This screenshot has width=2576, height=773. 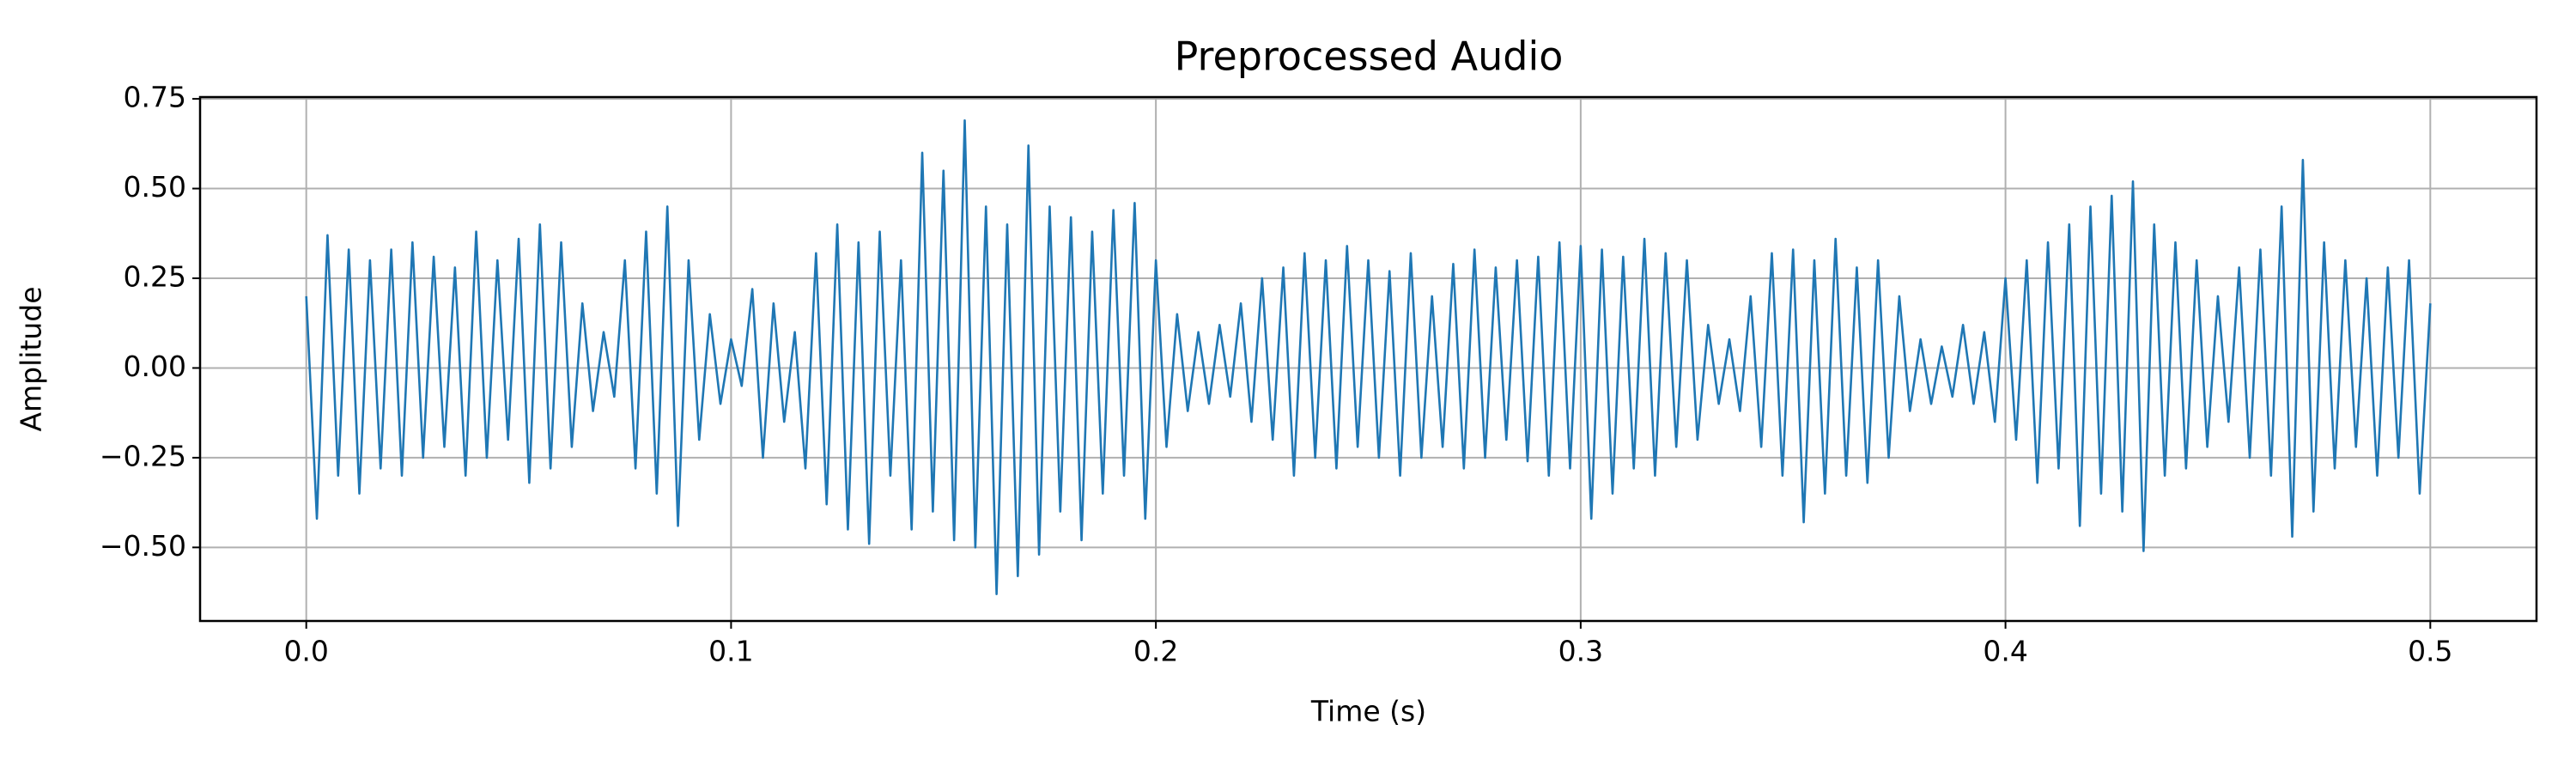 What do you see at coordinates (143, 455) in the screenshot?
I see `y-tick-label: −0.25` at bounding box center [143, 455].